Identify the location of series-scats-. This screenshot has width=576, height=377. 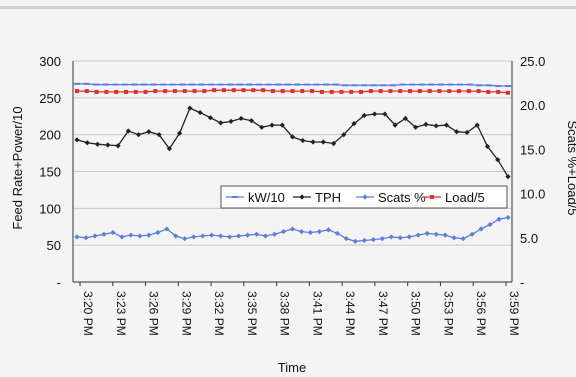
(292, 229).